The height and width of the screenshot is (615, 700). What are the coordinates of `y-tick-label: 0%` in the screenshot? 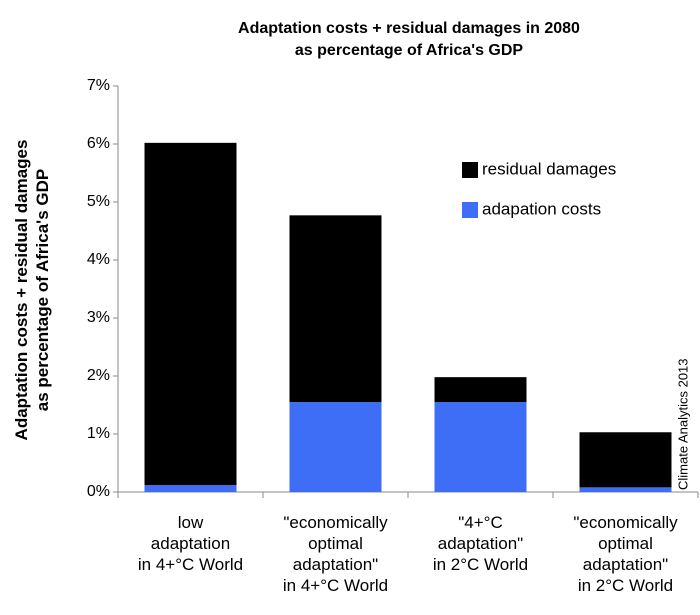 It's located at (98, 491).